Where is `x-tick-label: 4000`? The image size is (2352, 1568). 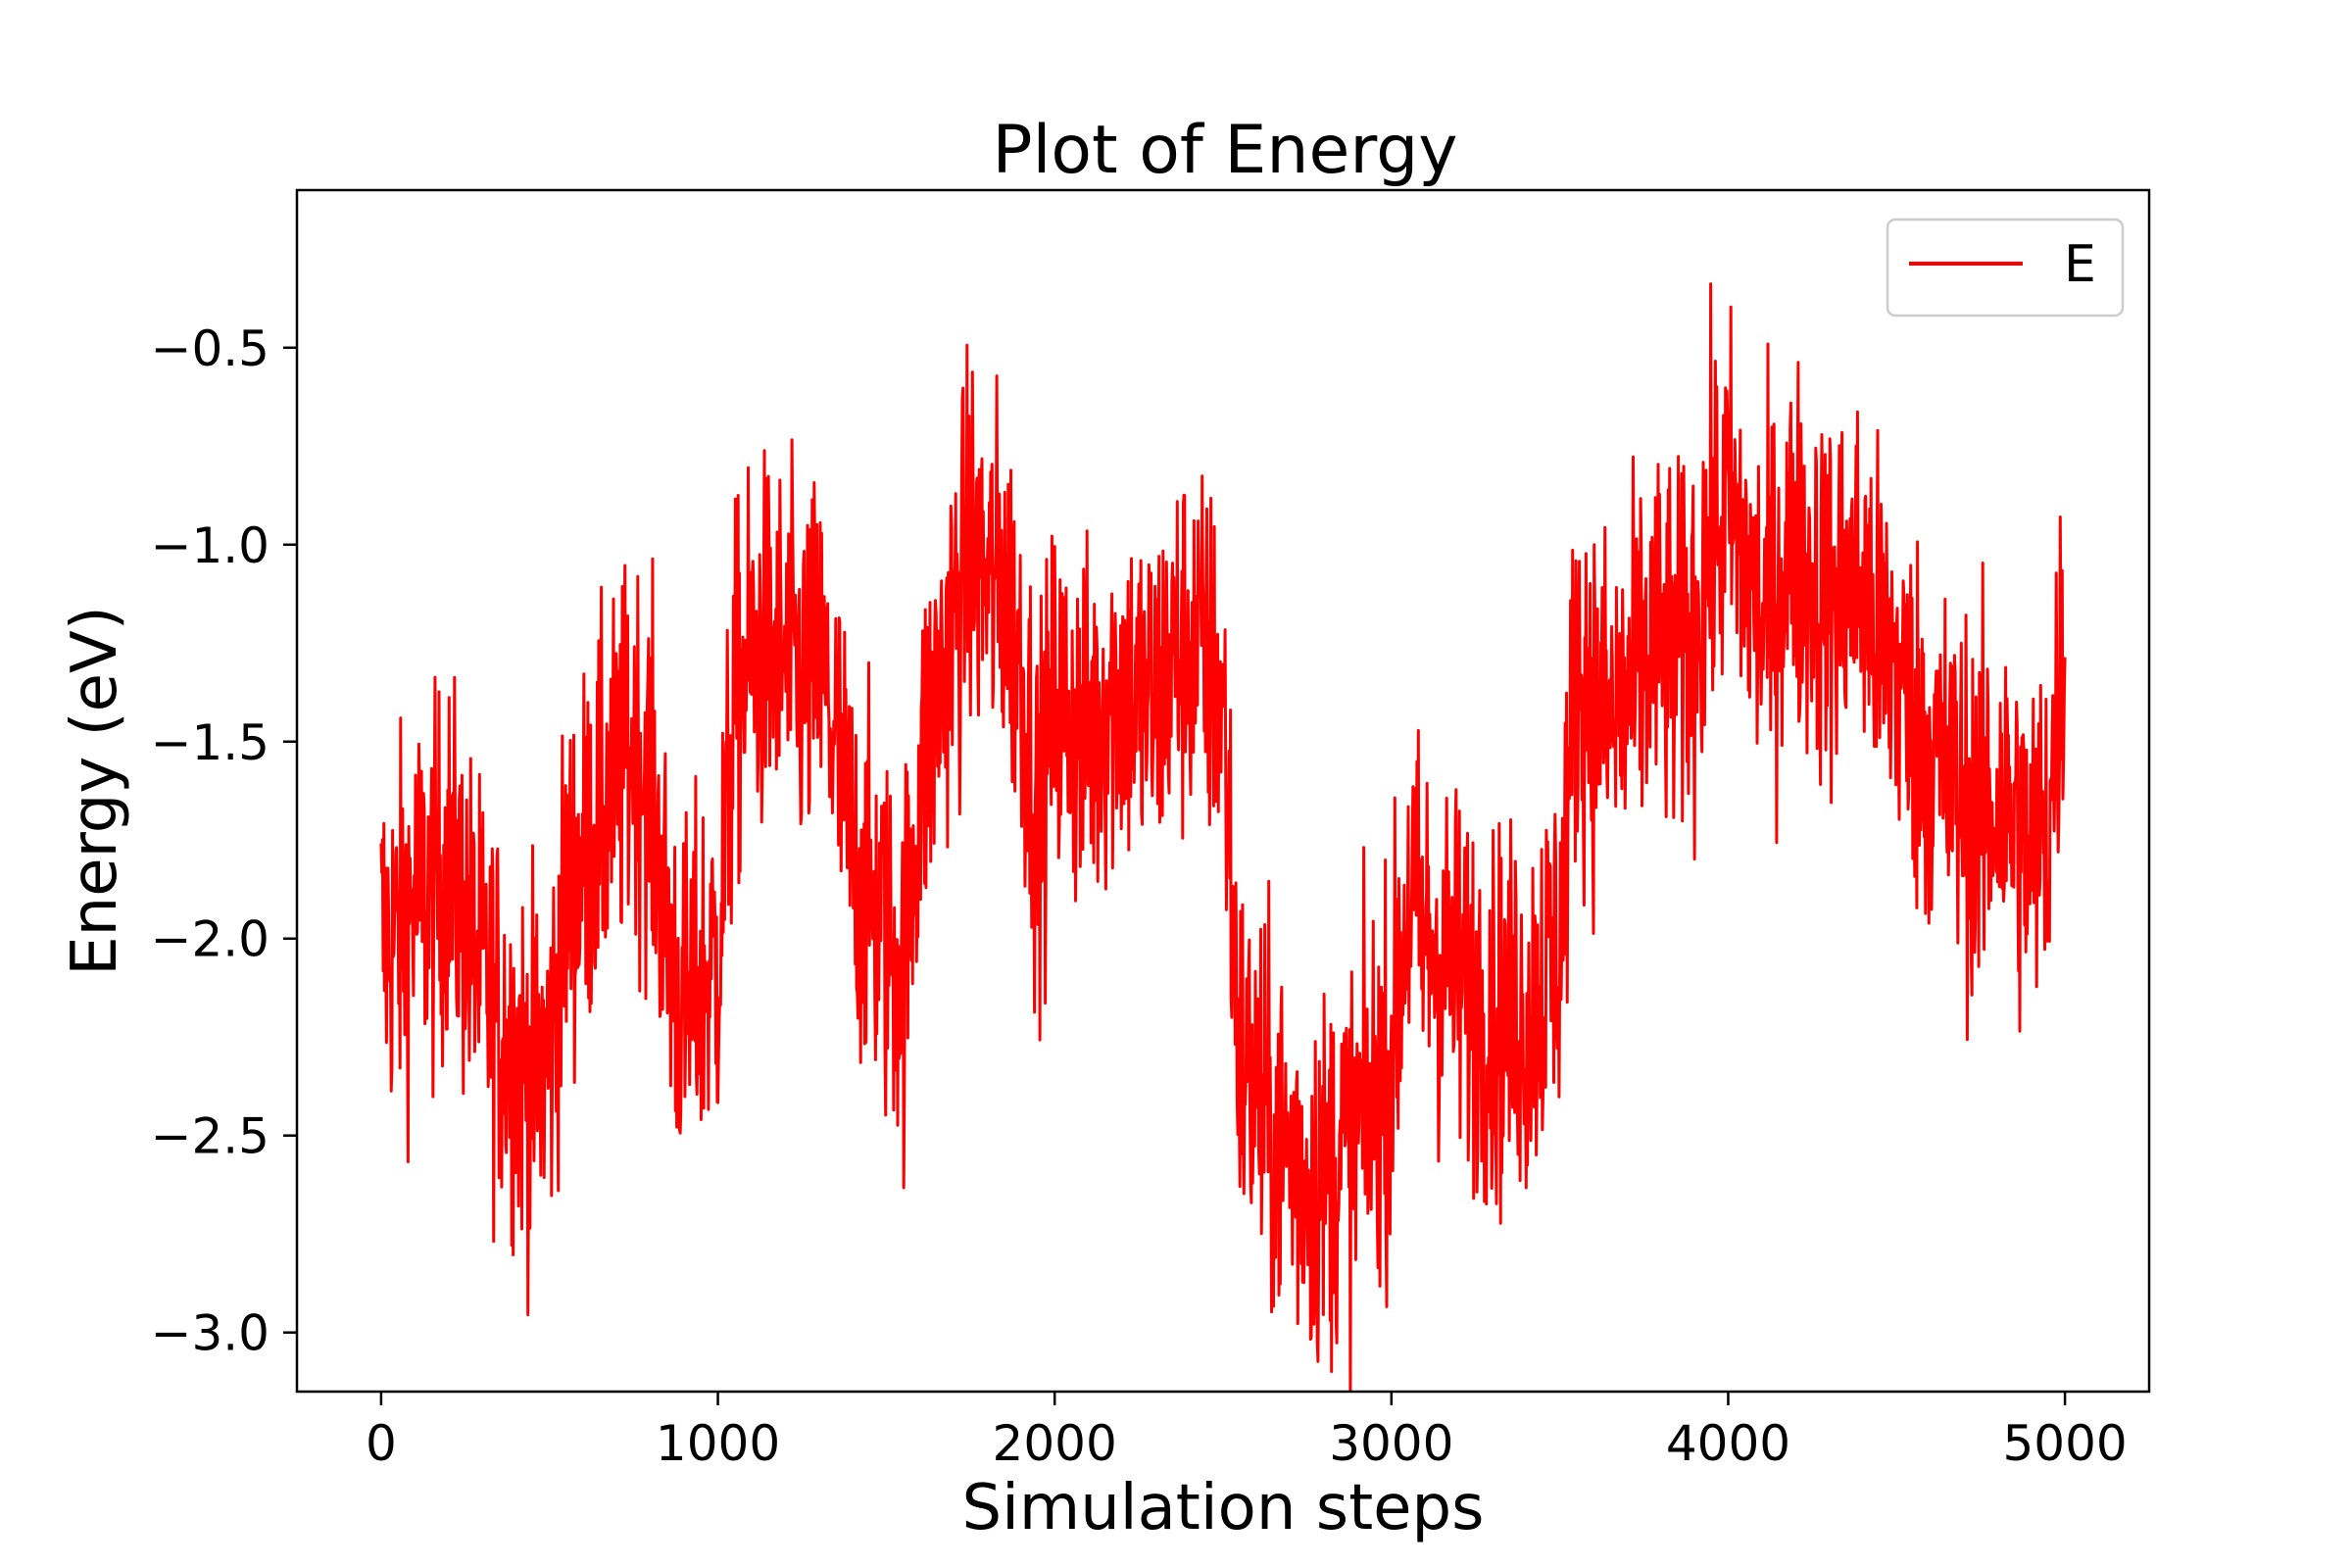
x-tick-label: 4000 is located at coordinates (1728, 1443).